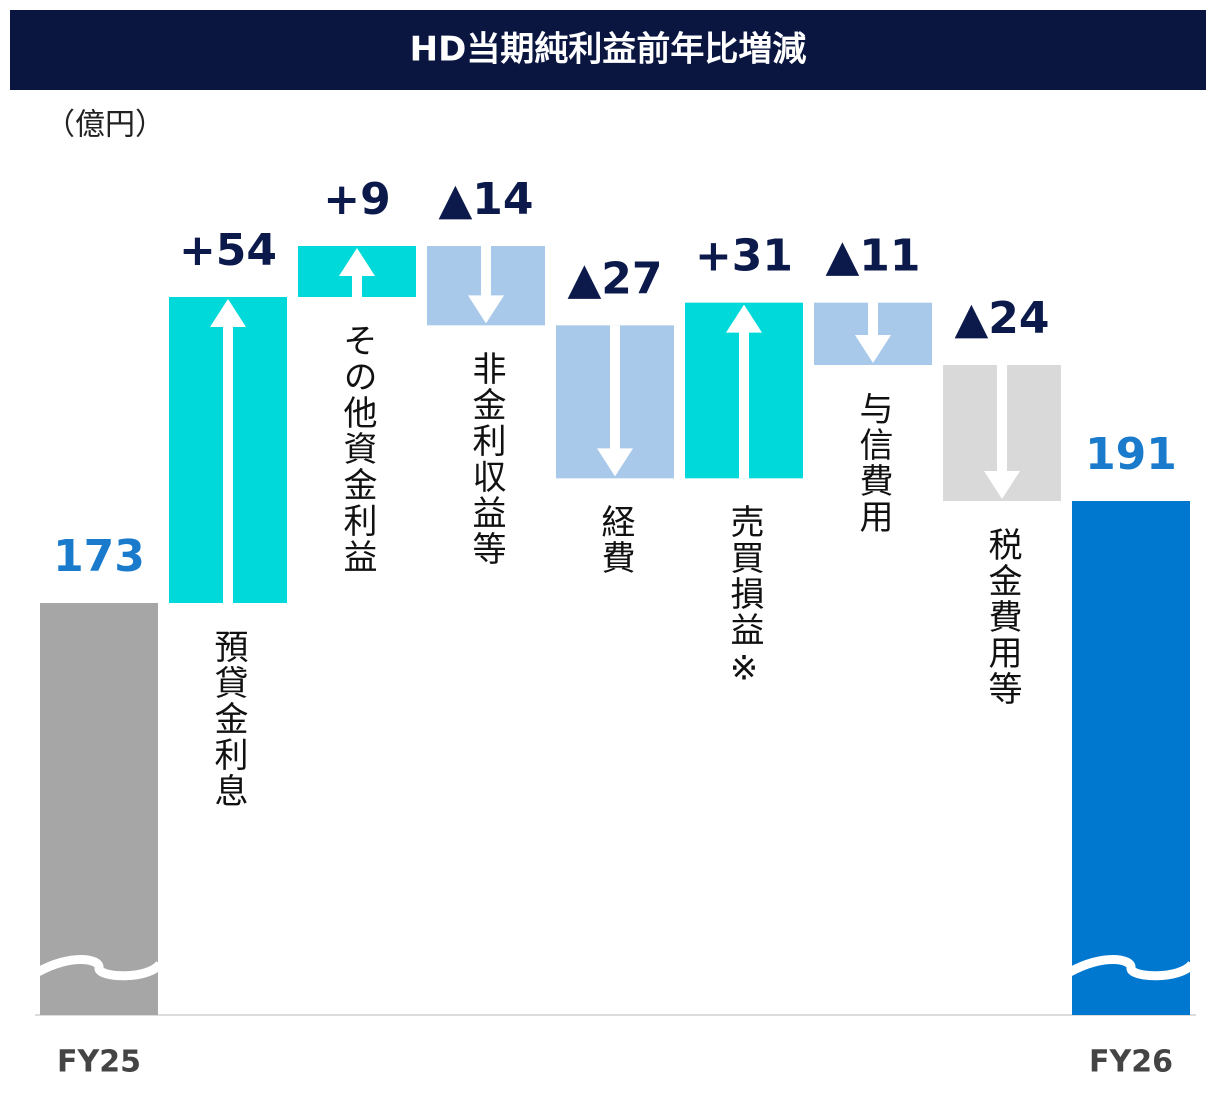 Image resolution: width=1216 pixels, height=1095 pixels. What do you see at coordinates (99, 1062) in the screenshot?
I see `category-label: FY25` at bounding box center [99, 1062].